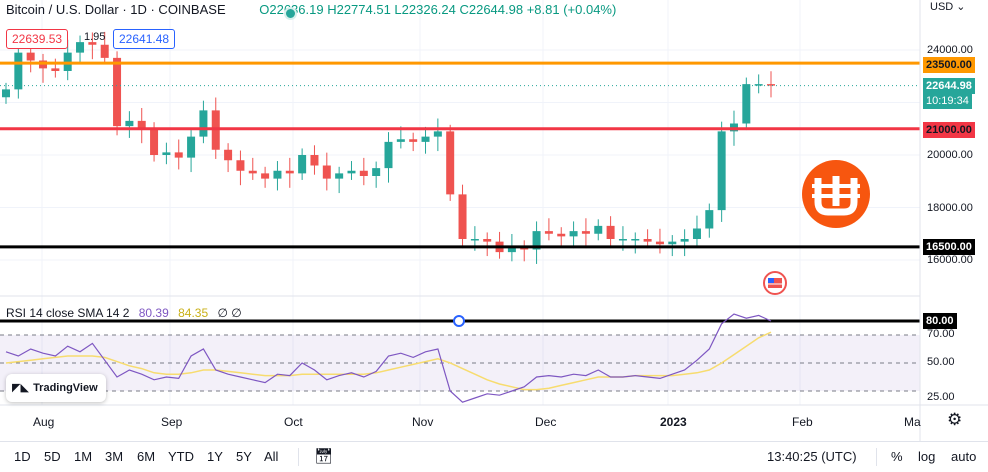 Image resolution: width=988 pixels, height=472 pixels. I want to click on rsi-extra-values: ∅ ∅, so click(229, 313).